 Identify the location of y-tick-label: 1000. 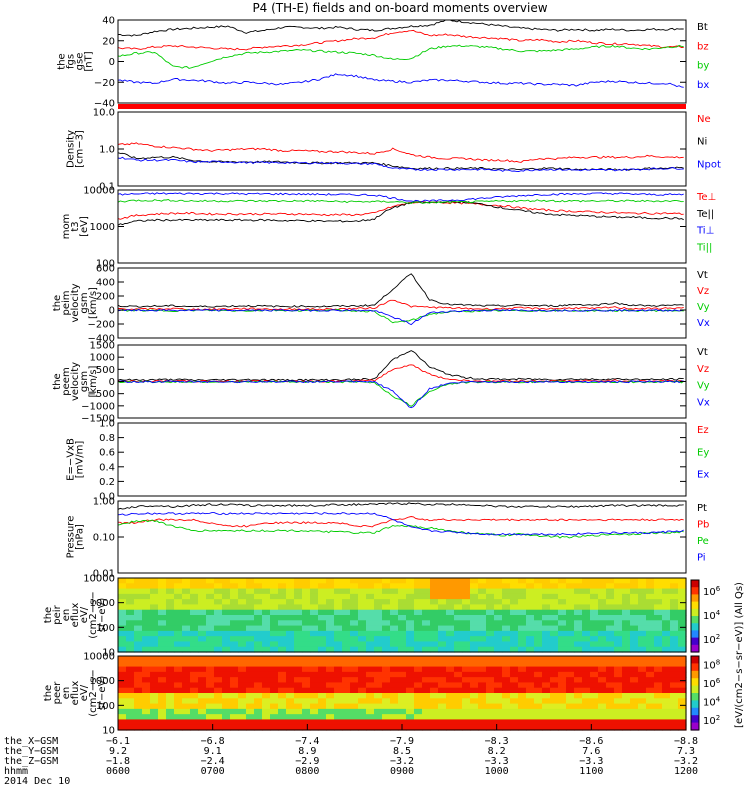
(102, 603).